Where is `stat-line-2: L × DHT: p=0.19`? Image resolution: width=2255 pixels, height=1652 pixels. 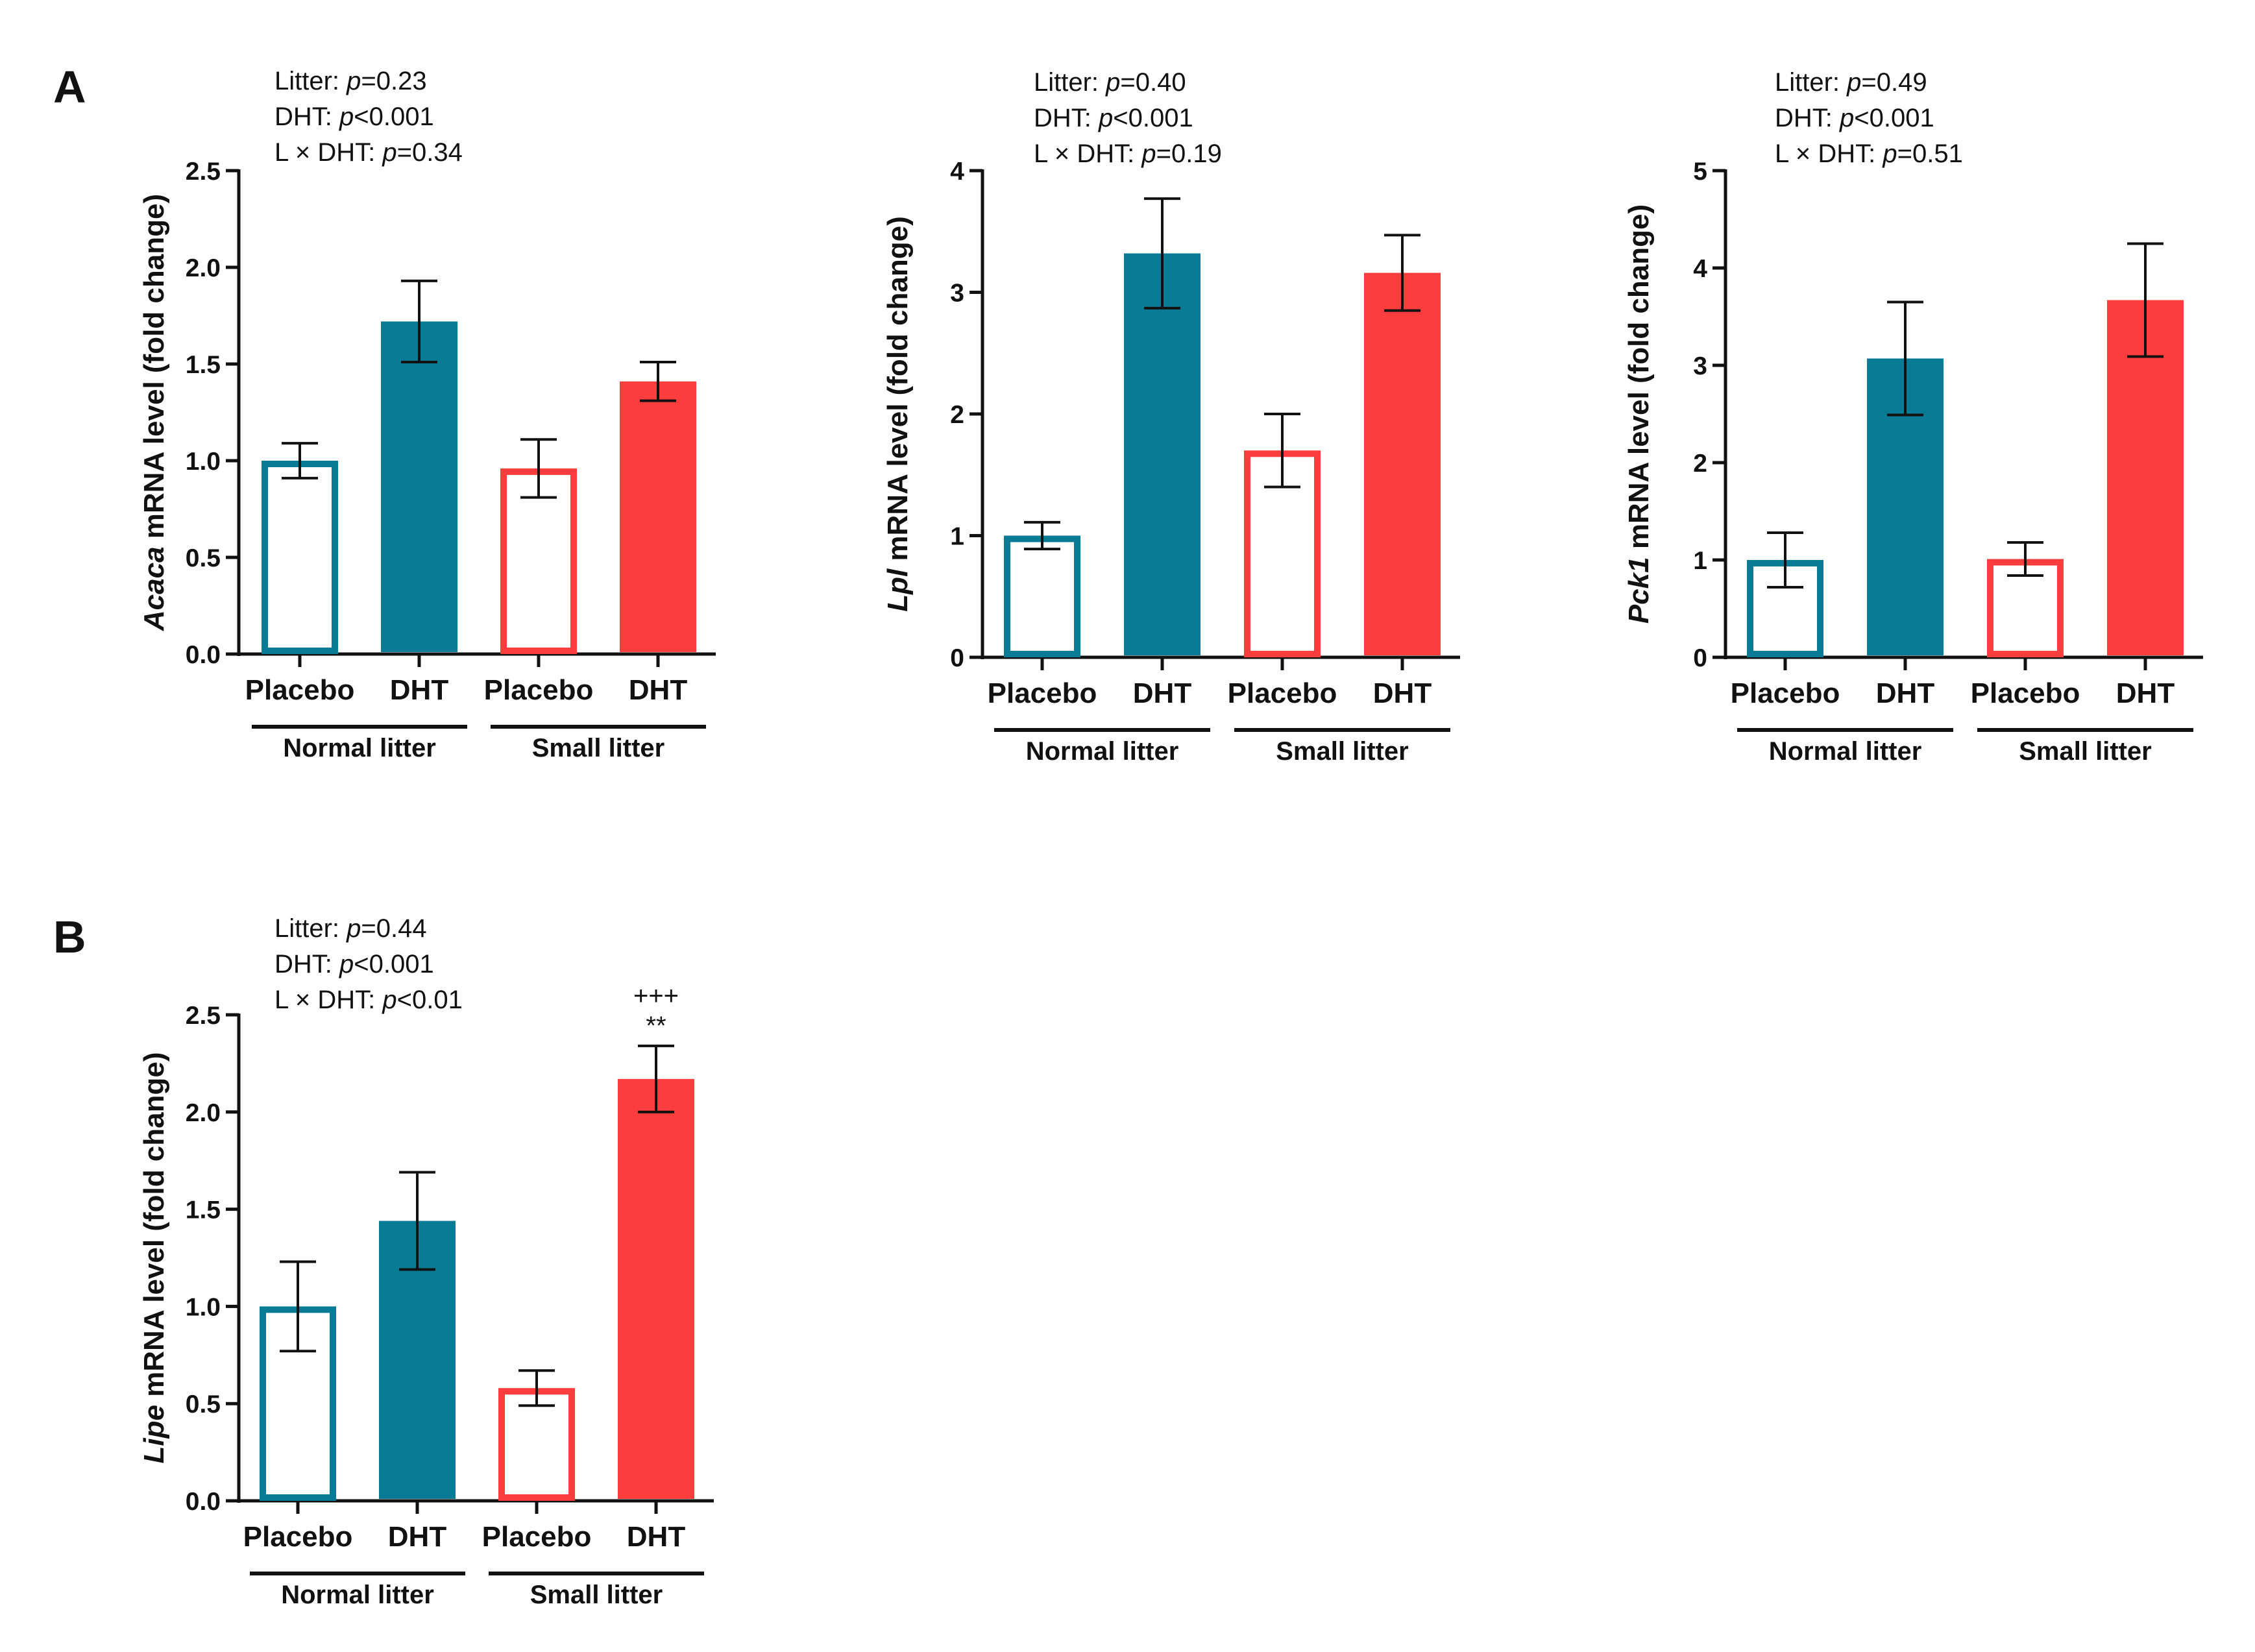
stat-line-2: L × DHT: p=0.19 is located at coordinates (1128, 154).